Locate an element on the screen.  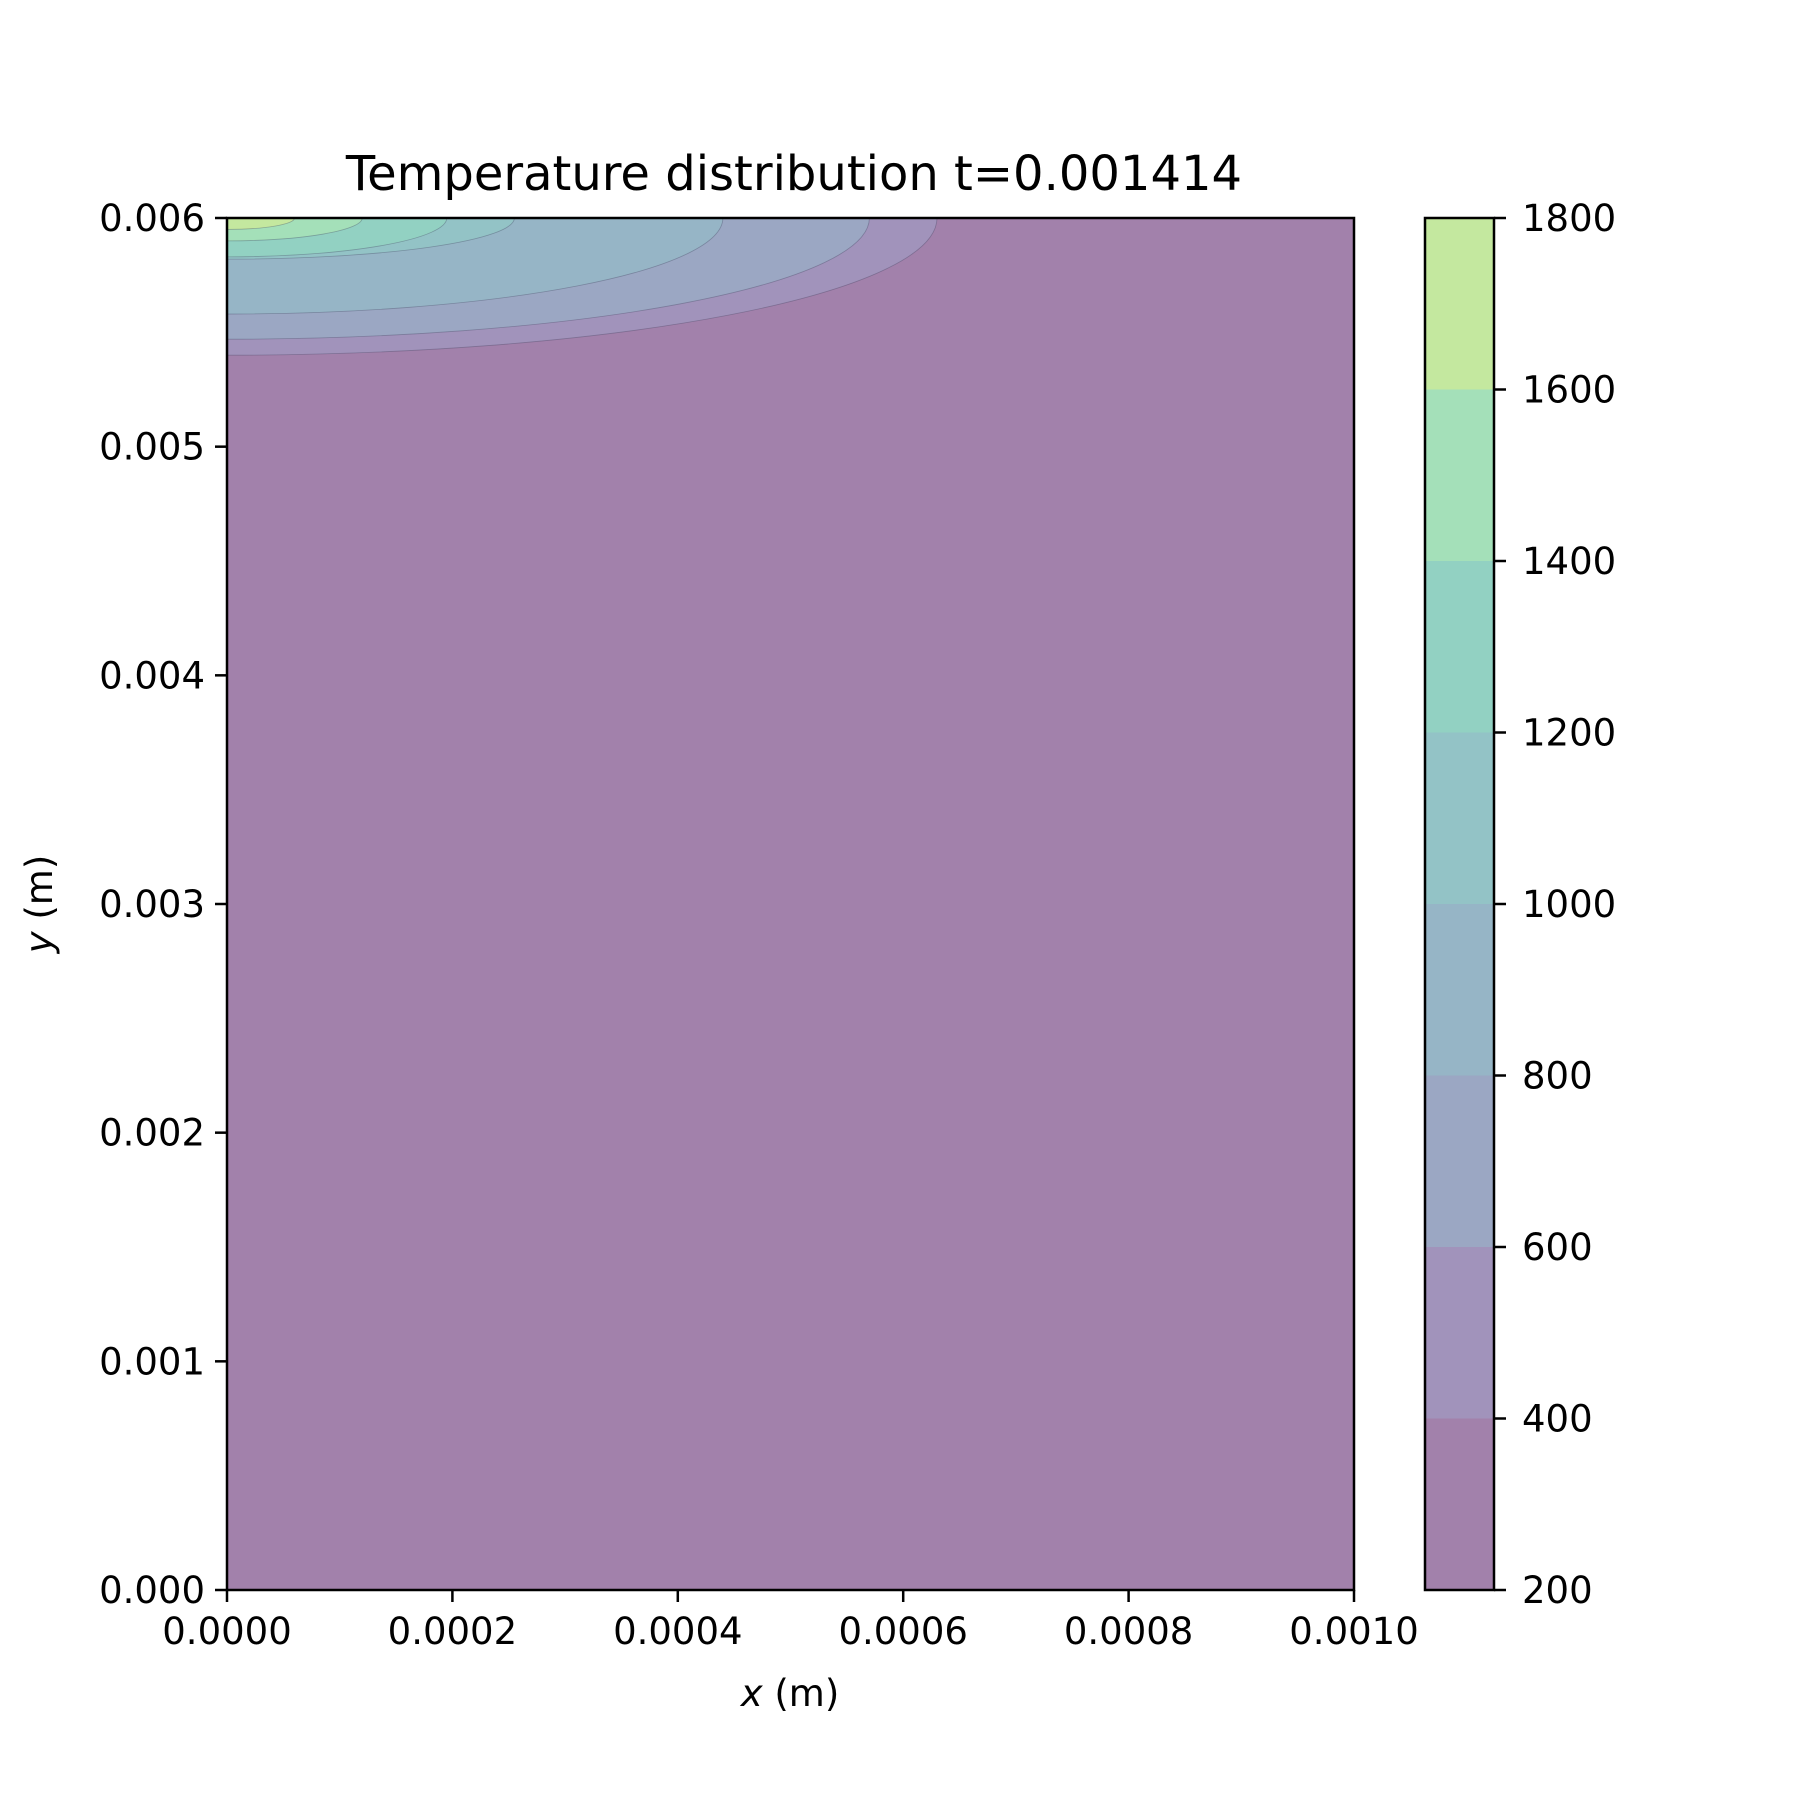
y-tick-label: 0.003 is located at coordinates (152, 904).